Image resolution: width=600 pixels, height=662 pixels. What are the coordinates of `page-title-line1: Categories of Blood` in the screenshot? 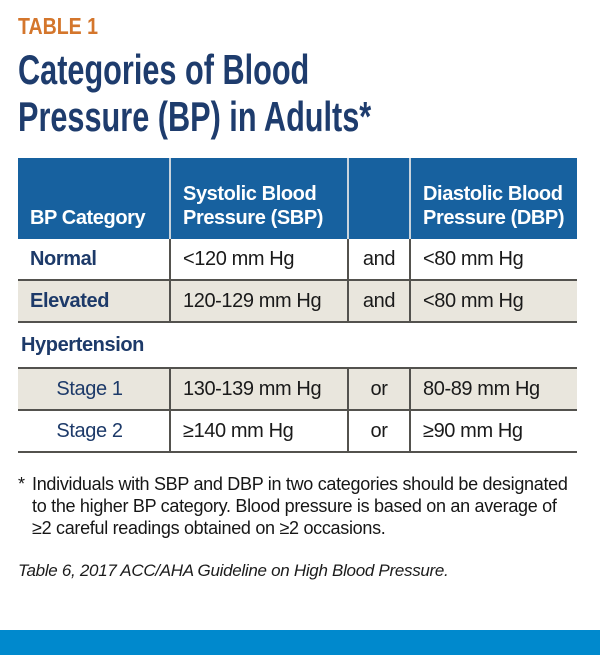 It's located at (164, 69).